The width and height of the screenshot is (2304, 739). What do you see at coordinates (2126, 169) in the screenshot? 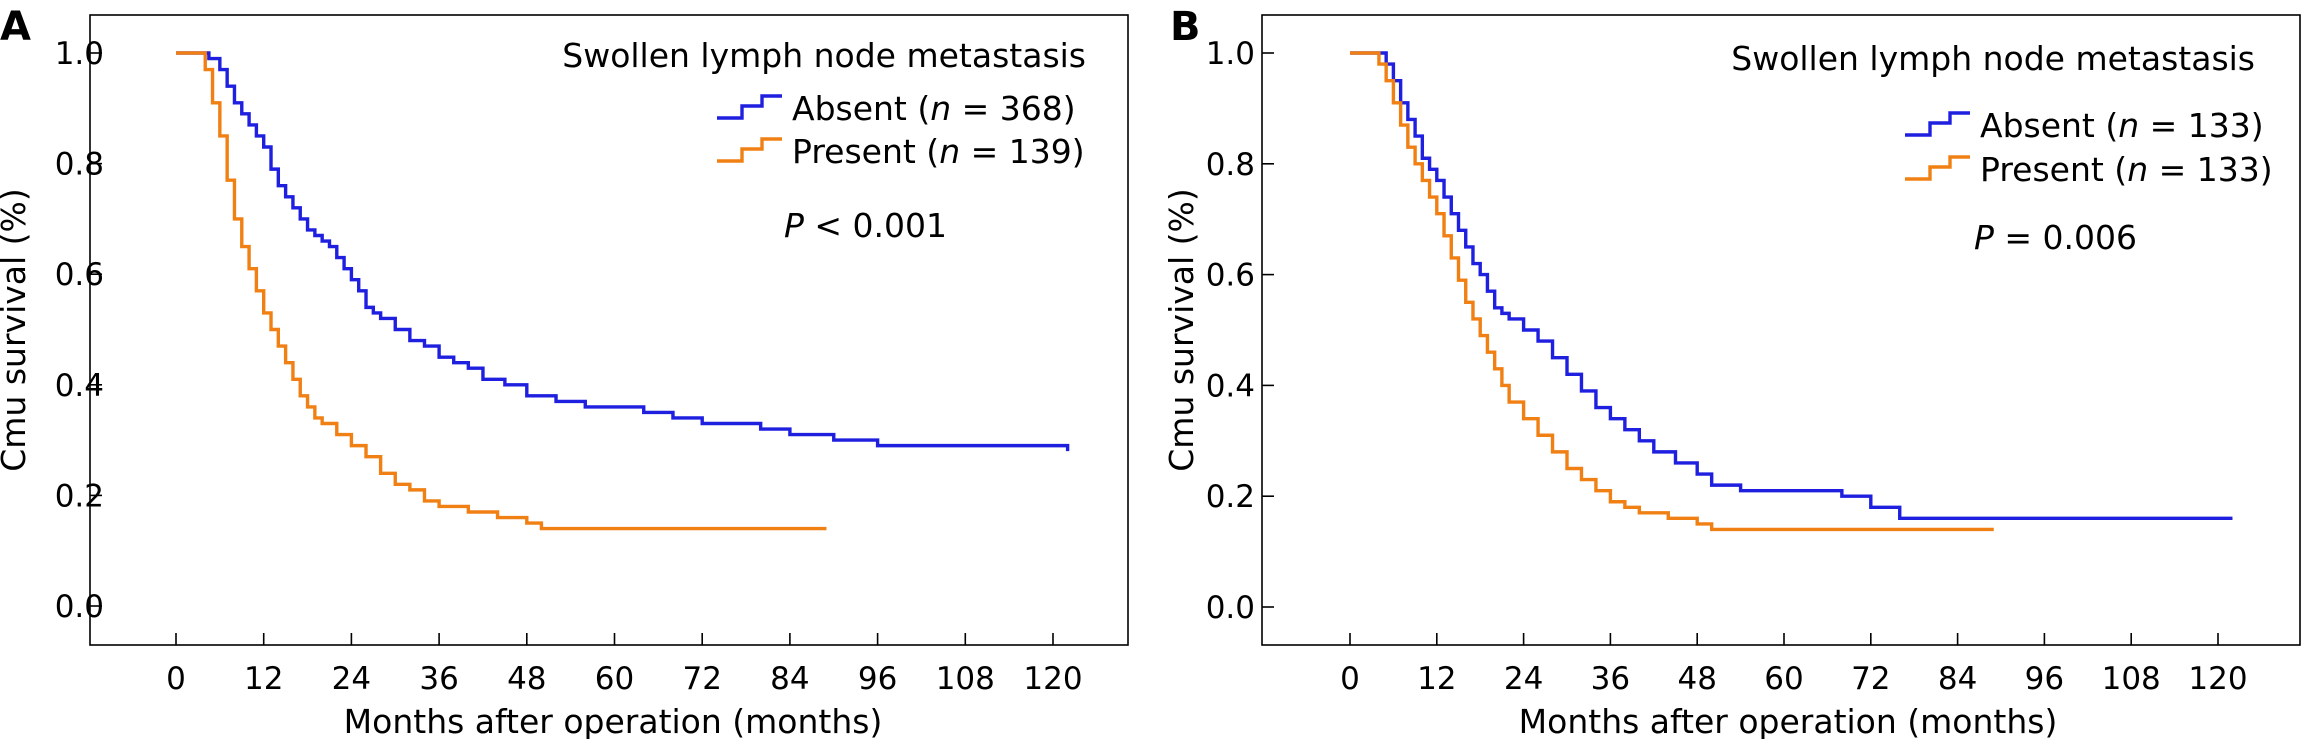
I see `legend-label-present: Present (n = 133)` at bounding box center [2126, 169].